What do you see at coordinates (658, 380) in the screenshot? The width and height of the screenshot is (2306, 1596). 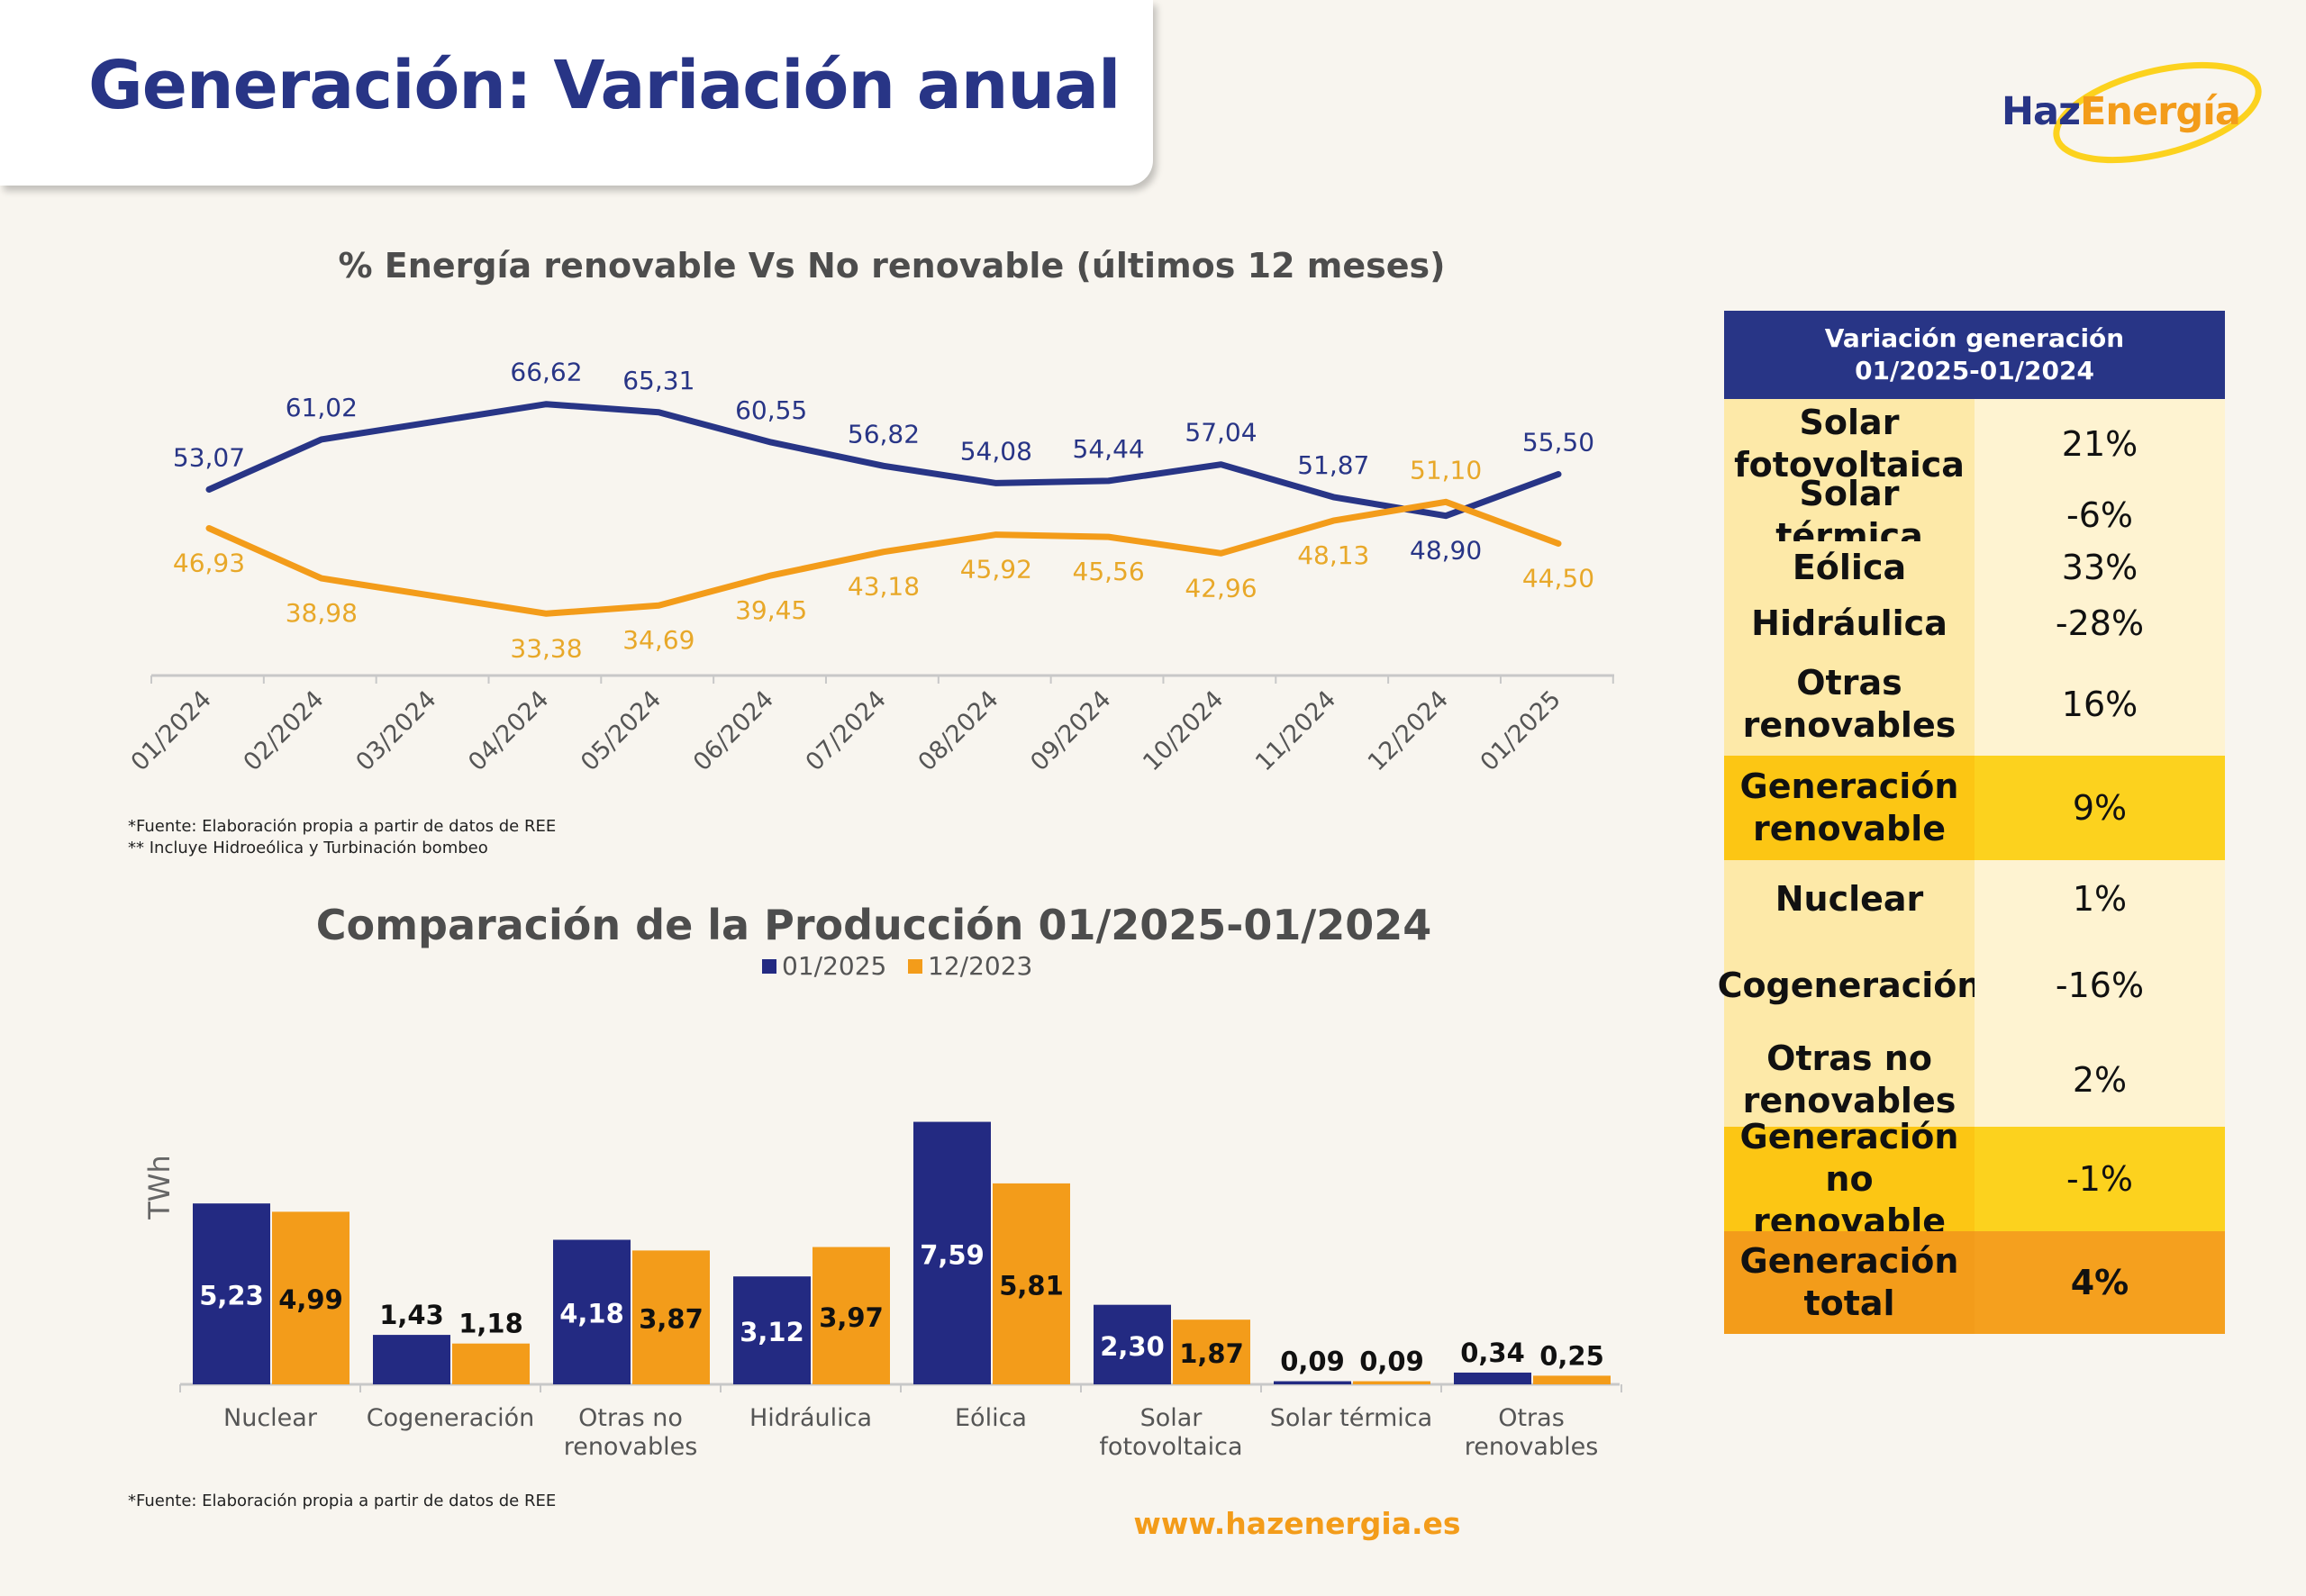 I see `line-chart-data-label: 65,31` at bounding box center [658, 380].